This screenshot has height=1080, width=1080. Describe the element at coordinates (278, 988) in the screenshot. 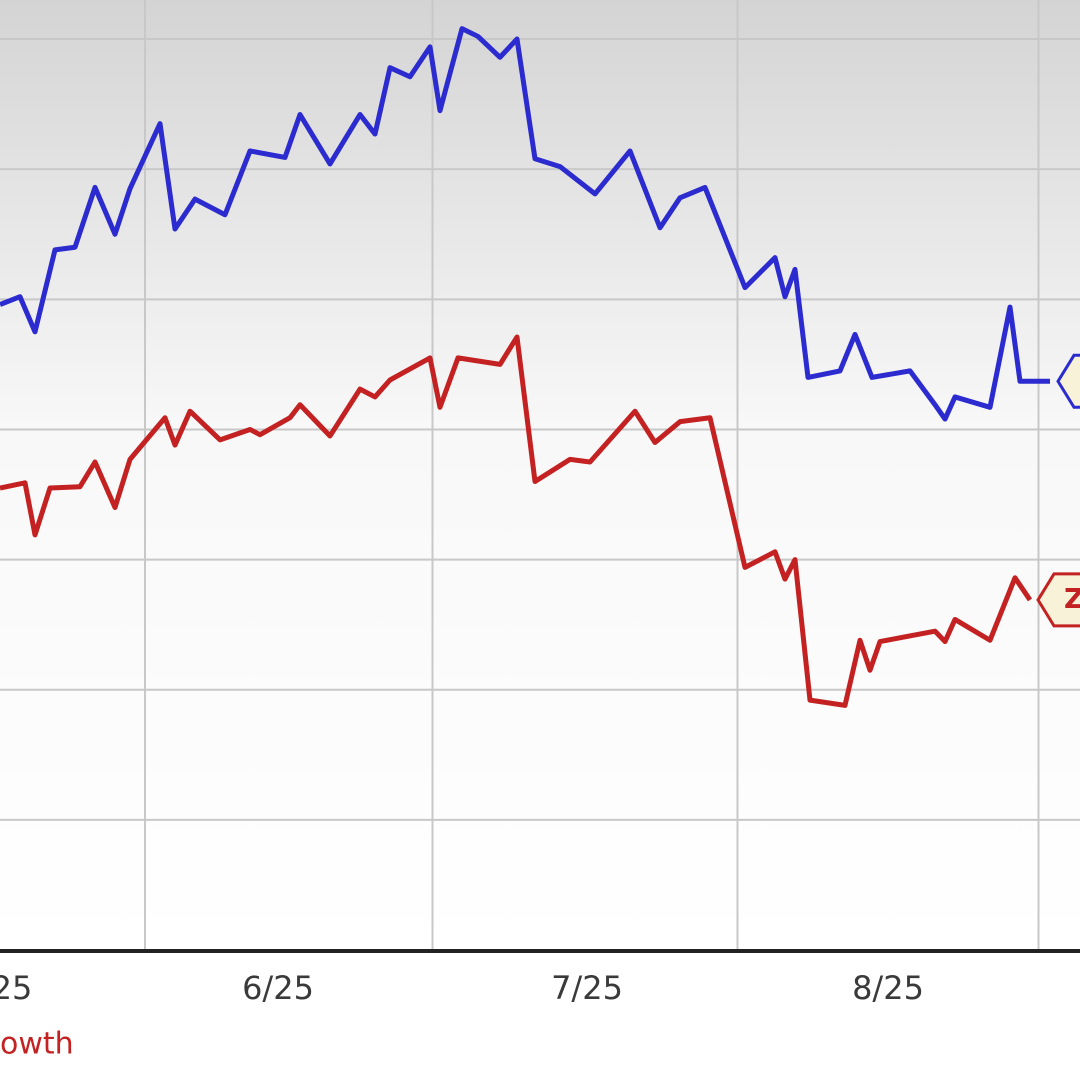

I see `x-tick-label: 6/25` at that location.